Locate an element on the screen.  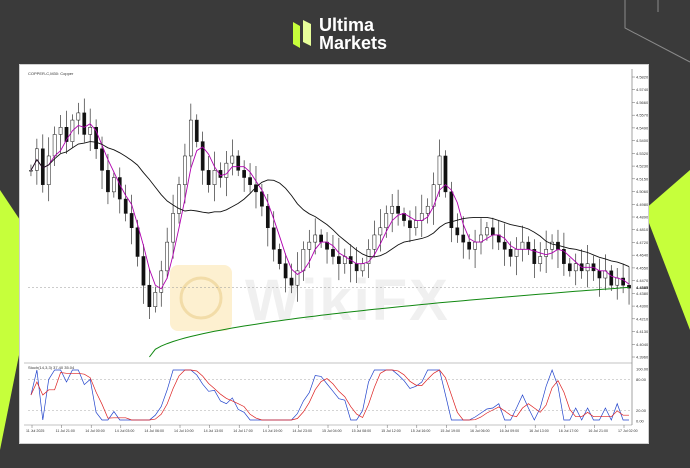
wikifx-watermark: WikiFX is located at coordinates (309, 299).